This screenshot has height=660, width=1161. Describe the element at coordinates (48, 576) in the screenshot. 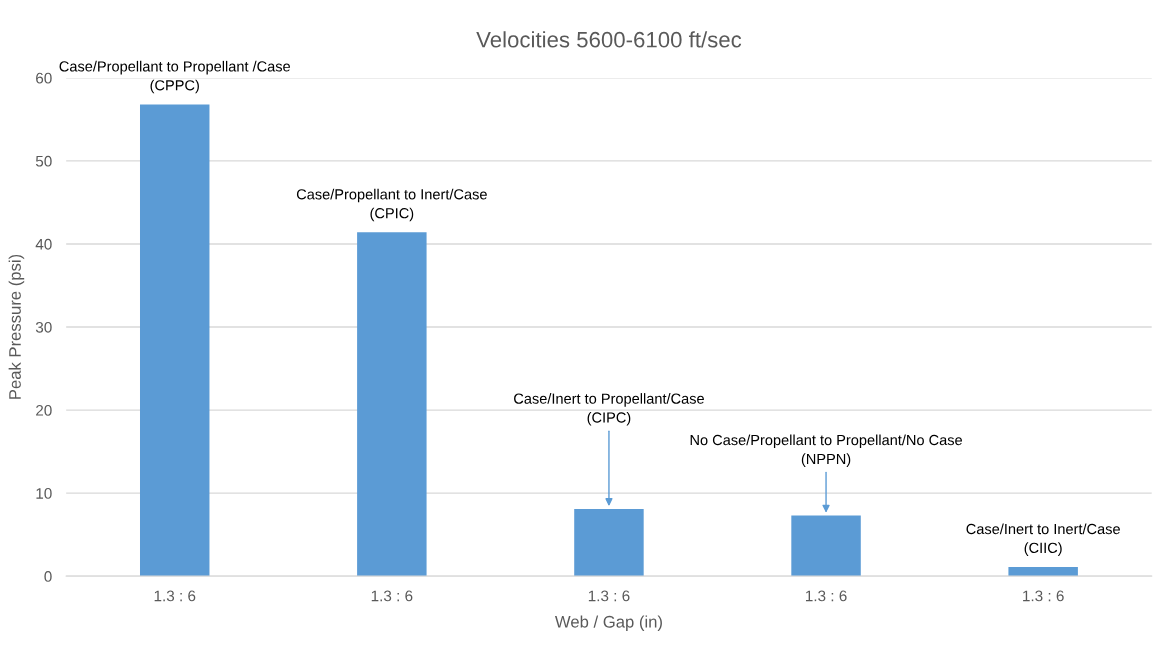

I see `y-tick-label: 0` at that location.